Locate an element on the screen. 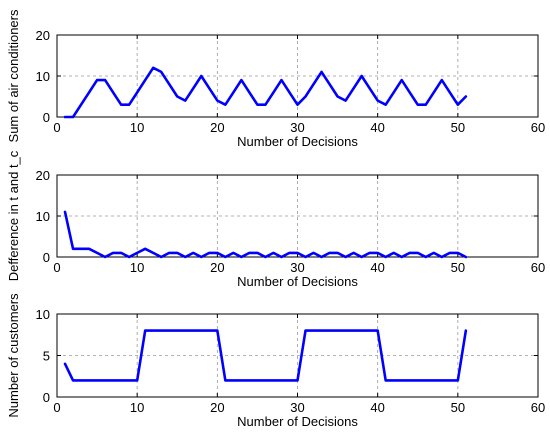 This screenshot has width=550, height=439. y-tick-label: 5 is located at coordinates (46, 356).